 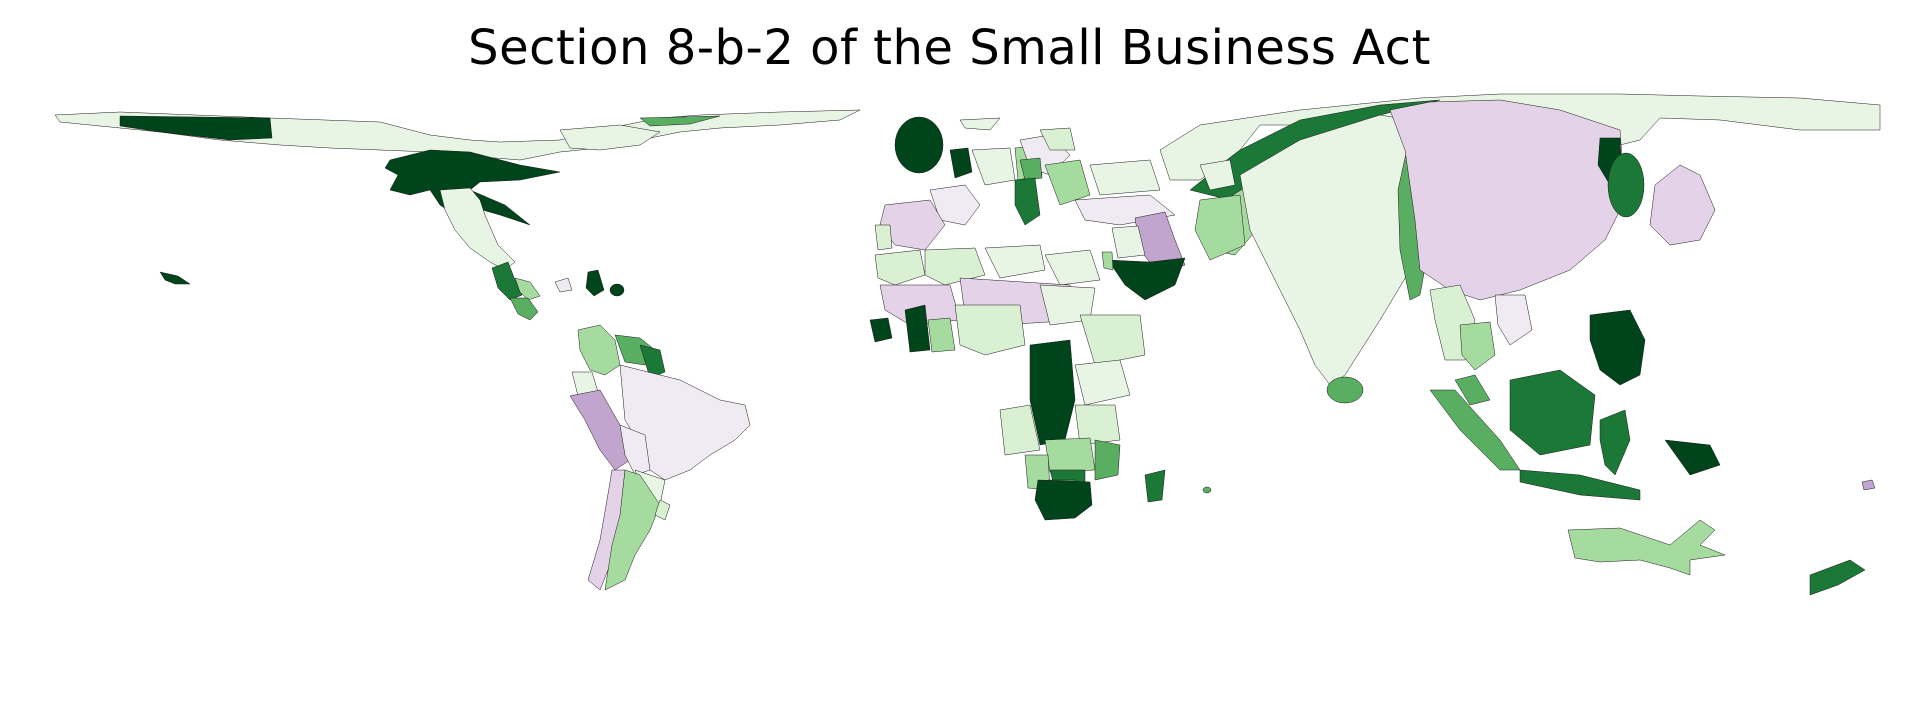 I want to click on region-hawaii, so click(x=175, y=278).